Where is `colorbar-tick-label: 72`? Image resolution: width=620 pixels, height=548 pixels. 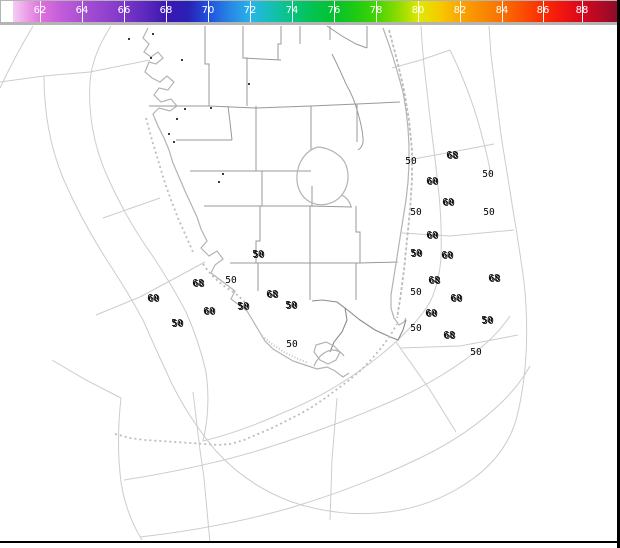
colorbar-tick-label: 72 is located at coordinates (250, 10).